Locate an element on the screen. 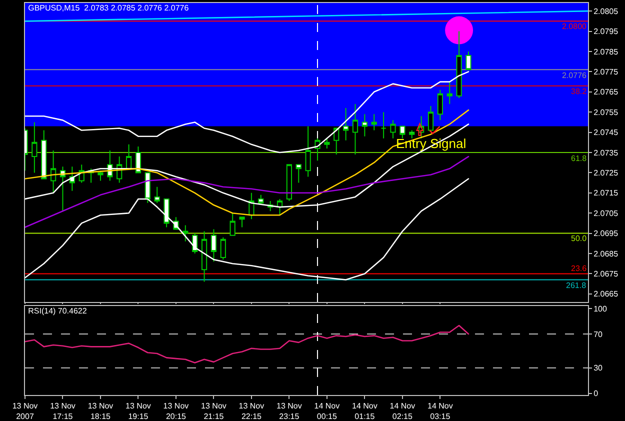 This screenshot has height=421, width=625. chart-title: RSI(14) 70.4622 is located at coordinates (58, 311).